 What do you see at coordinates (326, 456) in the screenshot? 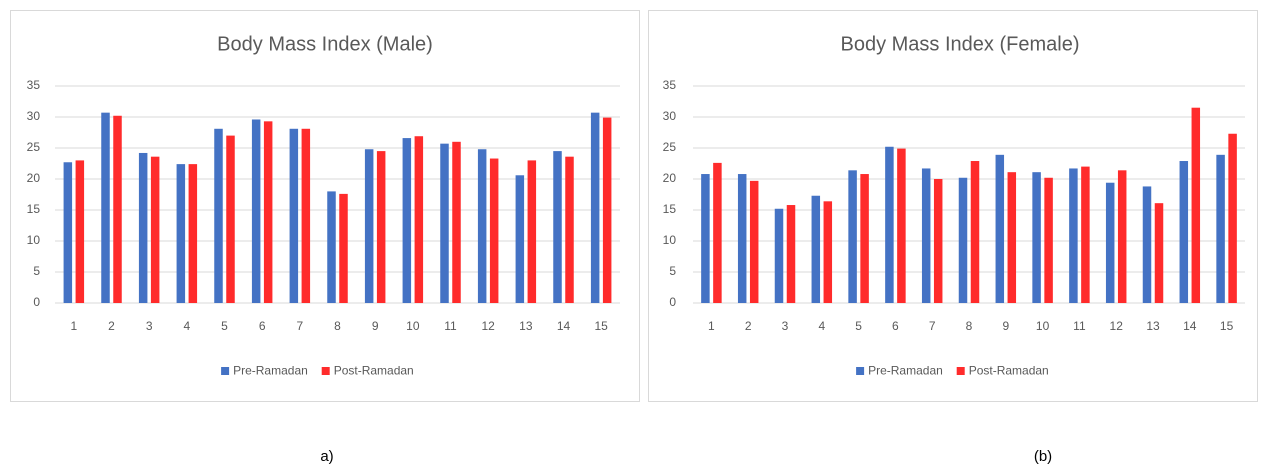
I see `caption: a)` at bounding box center [326, 456].